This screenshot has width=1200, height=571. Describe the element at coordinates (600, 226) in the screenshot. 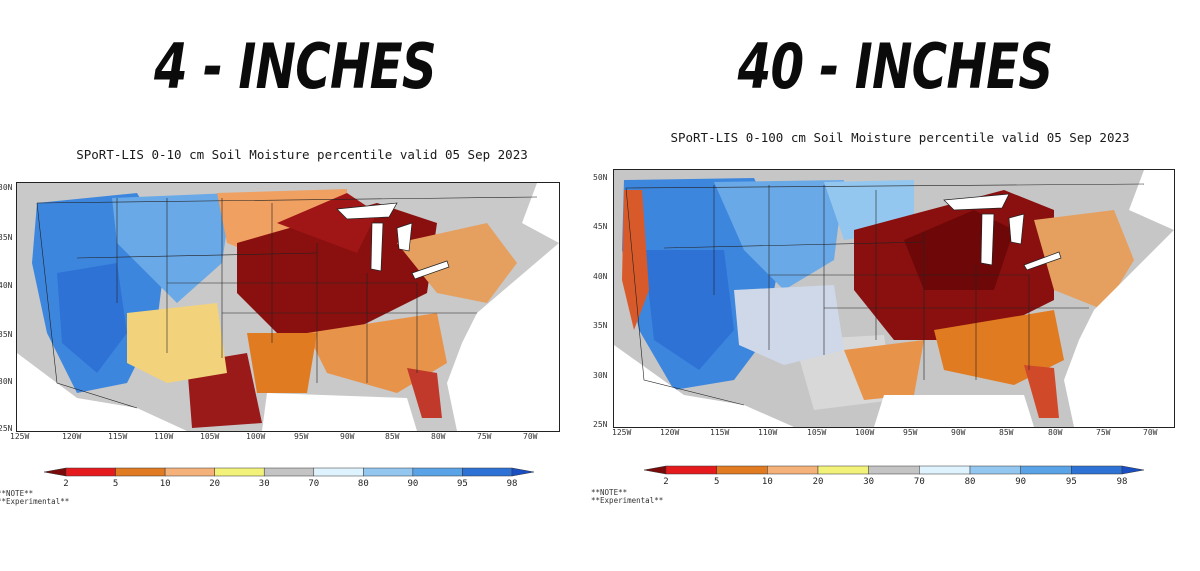

I see `lat-label: 45N` at that location.